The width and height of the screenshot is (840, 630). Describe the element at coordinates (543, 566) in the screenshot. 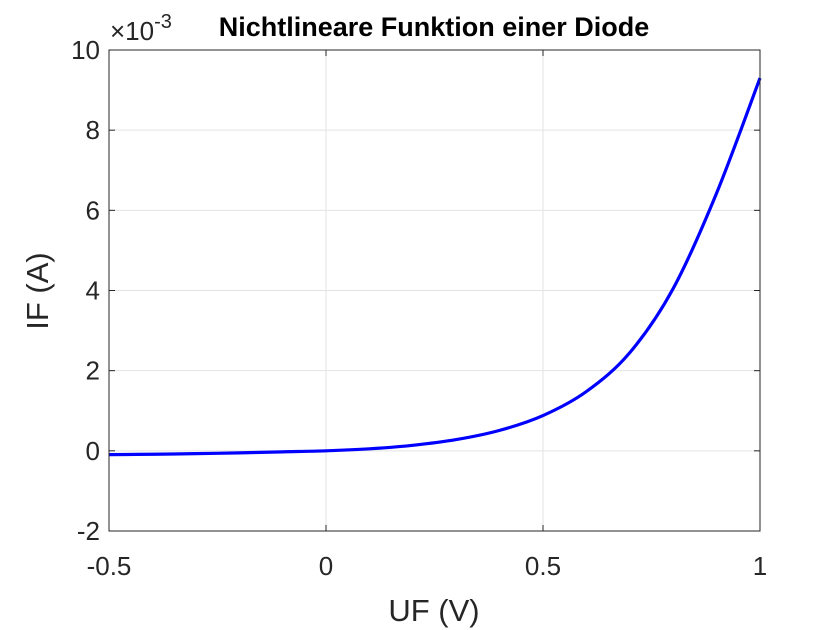

I see `x-tick-label: 0.5` at that location.